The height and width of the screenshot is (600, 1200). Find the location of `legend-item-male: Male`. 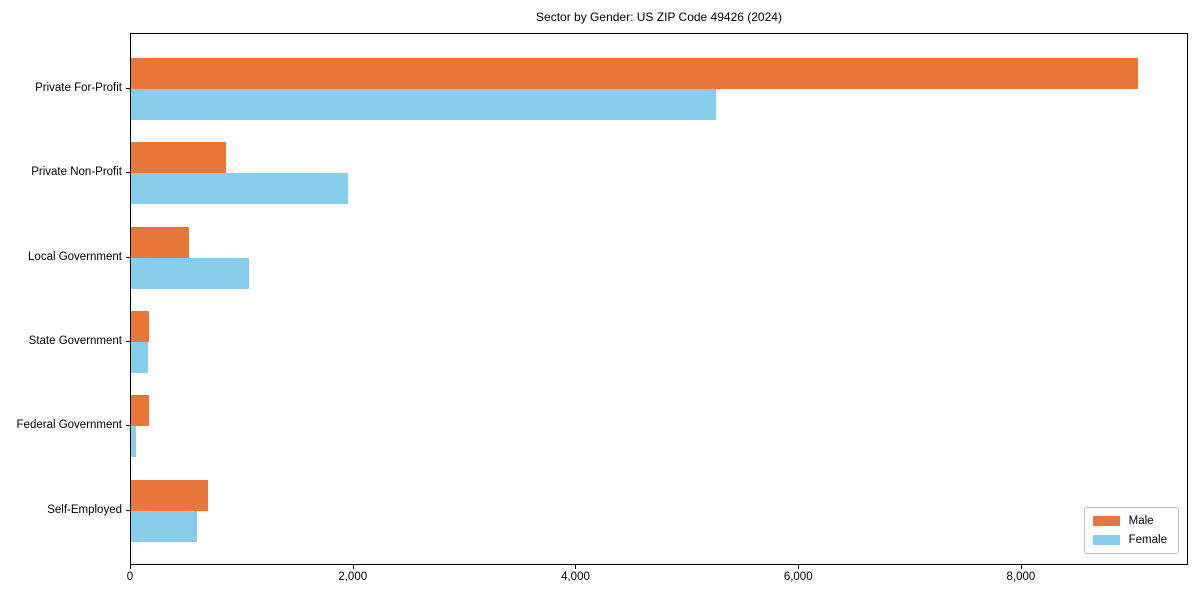

legend-item-male: Male is located at coordinates (1129, 521).